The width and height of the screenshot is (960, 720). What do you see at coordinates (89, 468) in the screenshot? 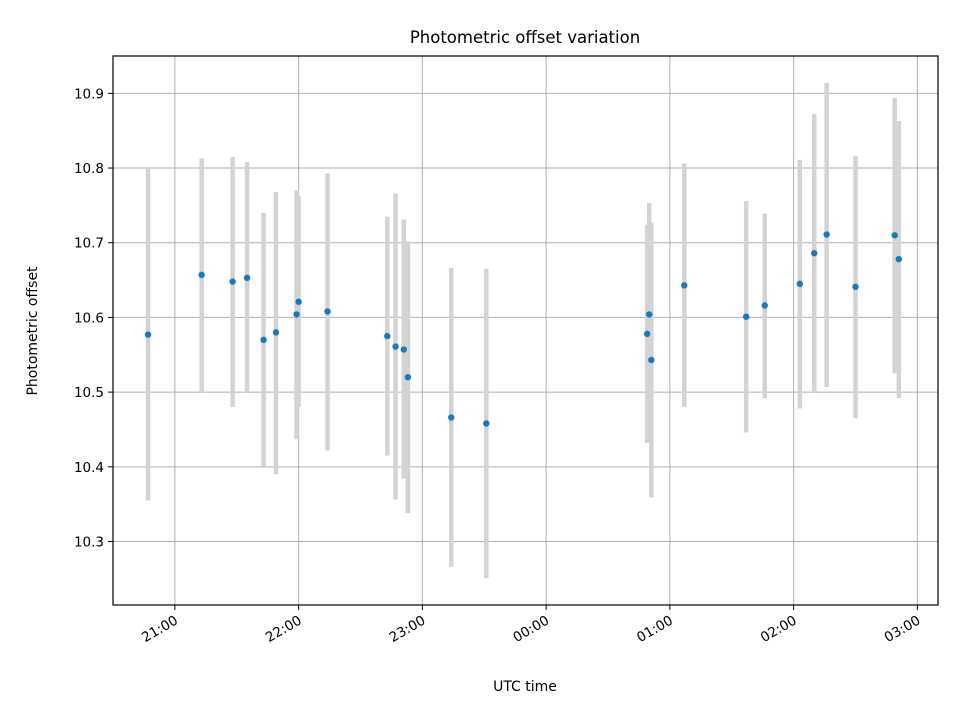
I see `y-tick-label: 10.4` at bounding box center [89, 468].